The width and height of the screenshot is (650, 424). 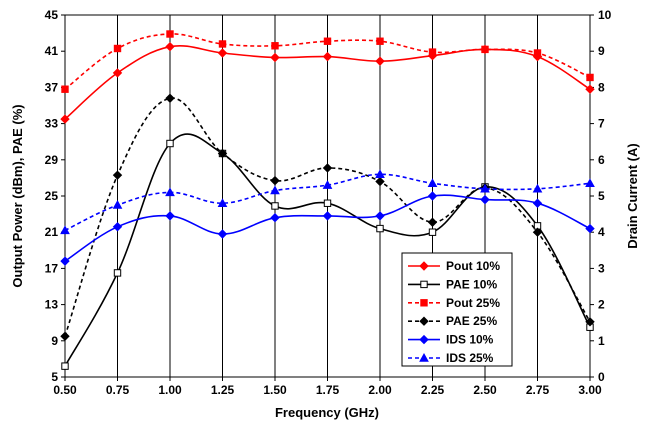 What do you see at coordinates (452, 284) in the screenshot?
I see `legend-entry-pae-10: PAE 10%` at bounding box center [452, 284].